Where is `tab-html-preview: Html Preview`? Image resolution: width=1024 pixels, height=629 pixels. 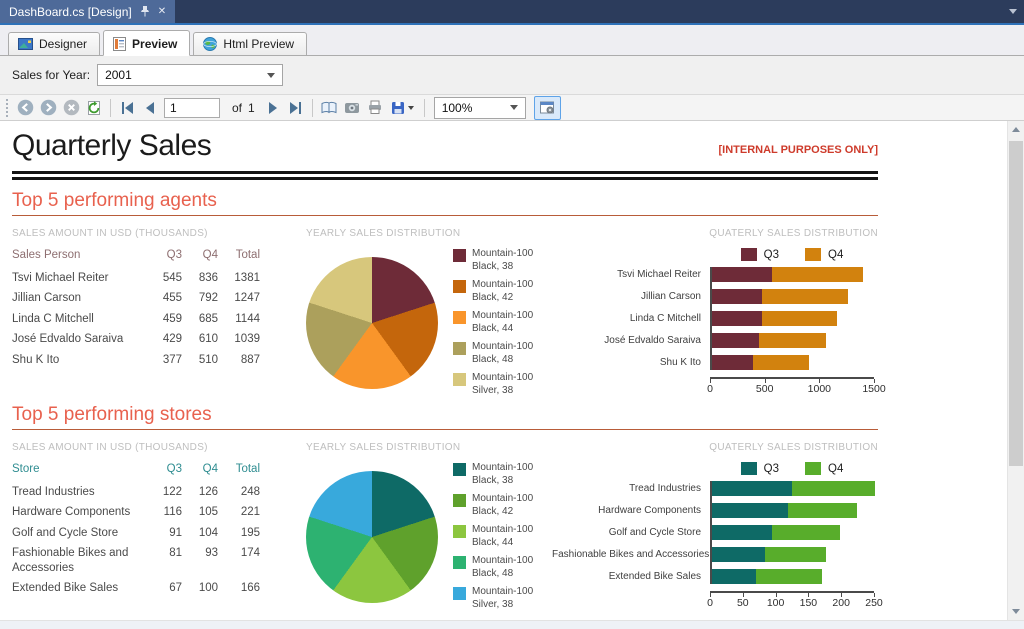
tab-html-preview: Html Preview is located at coordinates (250, 44).